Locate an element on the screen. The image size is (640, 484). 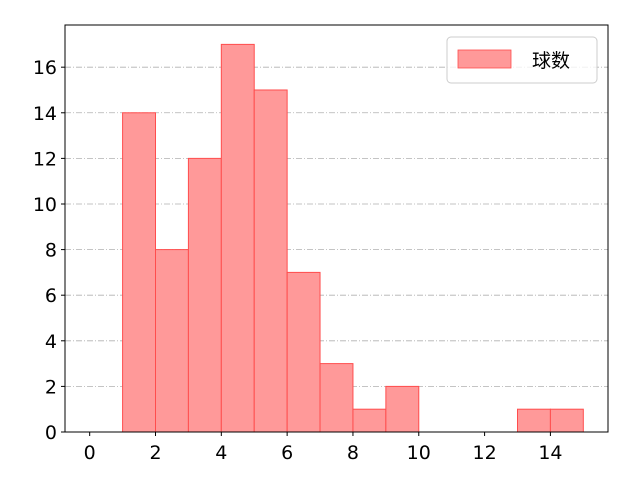
y-axis: 0 2 4 6 8 10 12 14 16 is located at coordinates (49, 250).